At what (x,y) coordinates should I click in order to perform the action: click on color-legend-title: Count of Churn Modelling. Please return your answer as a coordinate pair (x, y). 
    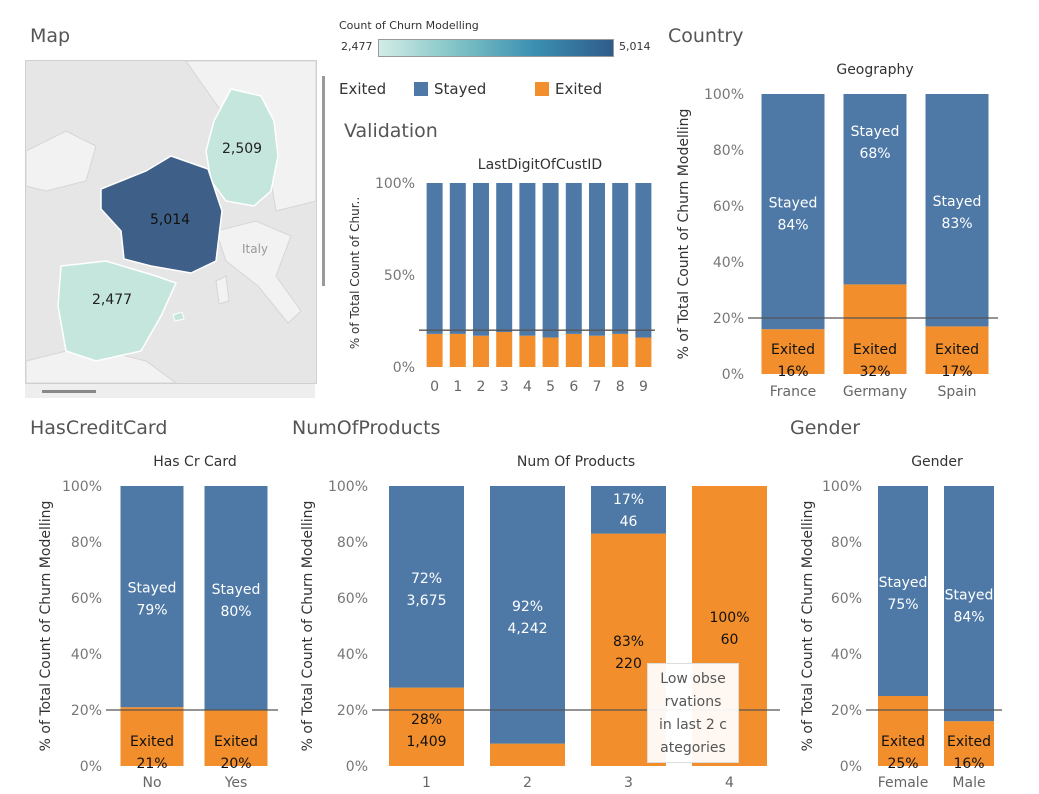
    Looking at the image, I should click on (409, 25).